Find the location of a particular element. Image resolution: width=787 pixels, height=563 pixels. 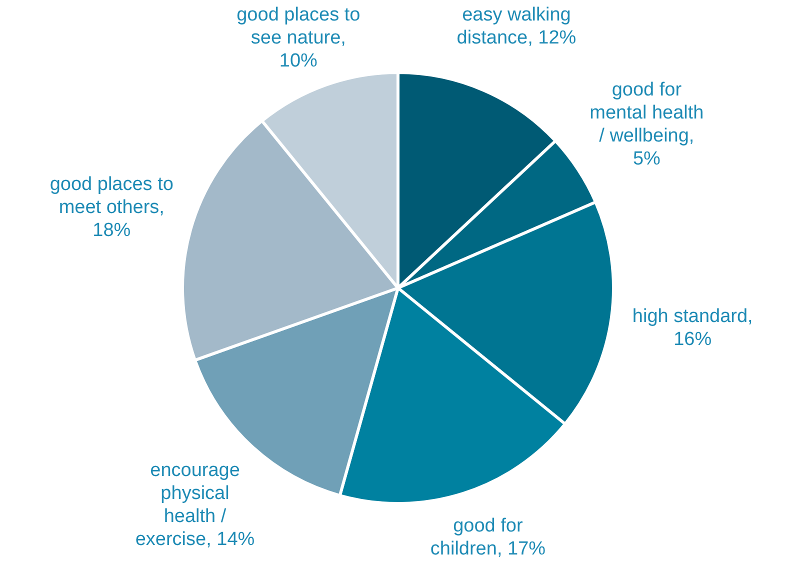

slice-label: good for children, 17% is located at coordinates (488, 538).